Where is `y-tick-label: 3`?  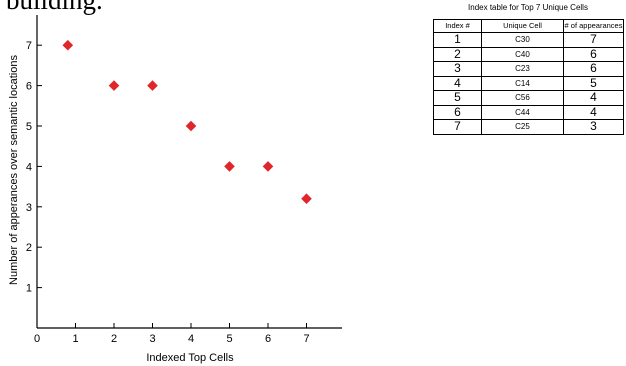 y-tick-label: 3 is located at coordinates (29, 208).